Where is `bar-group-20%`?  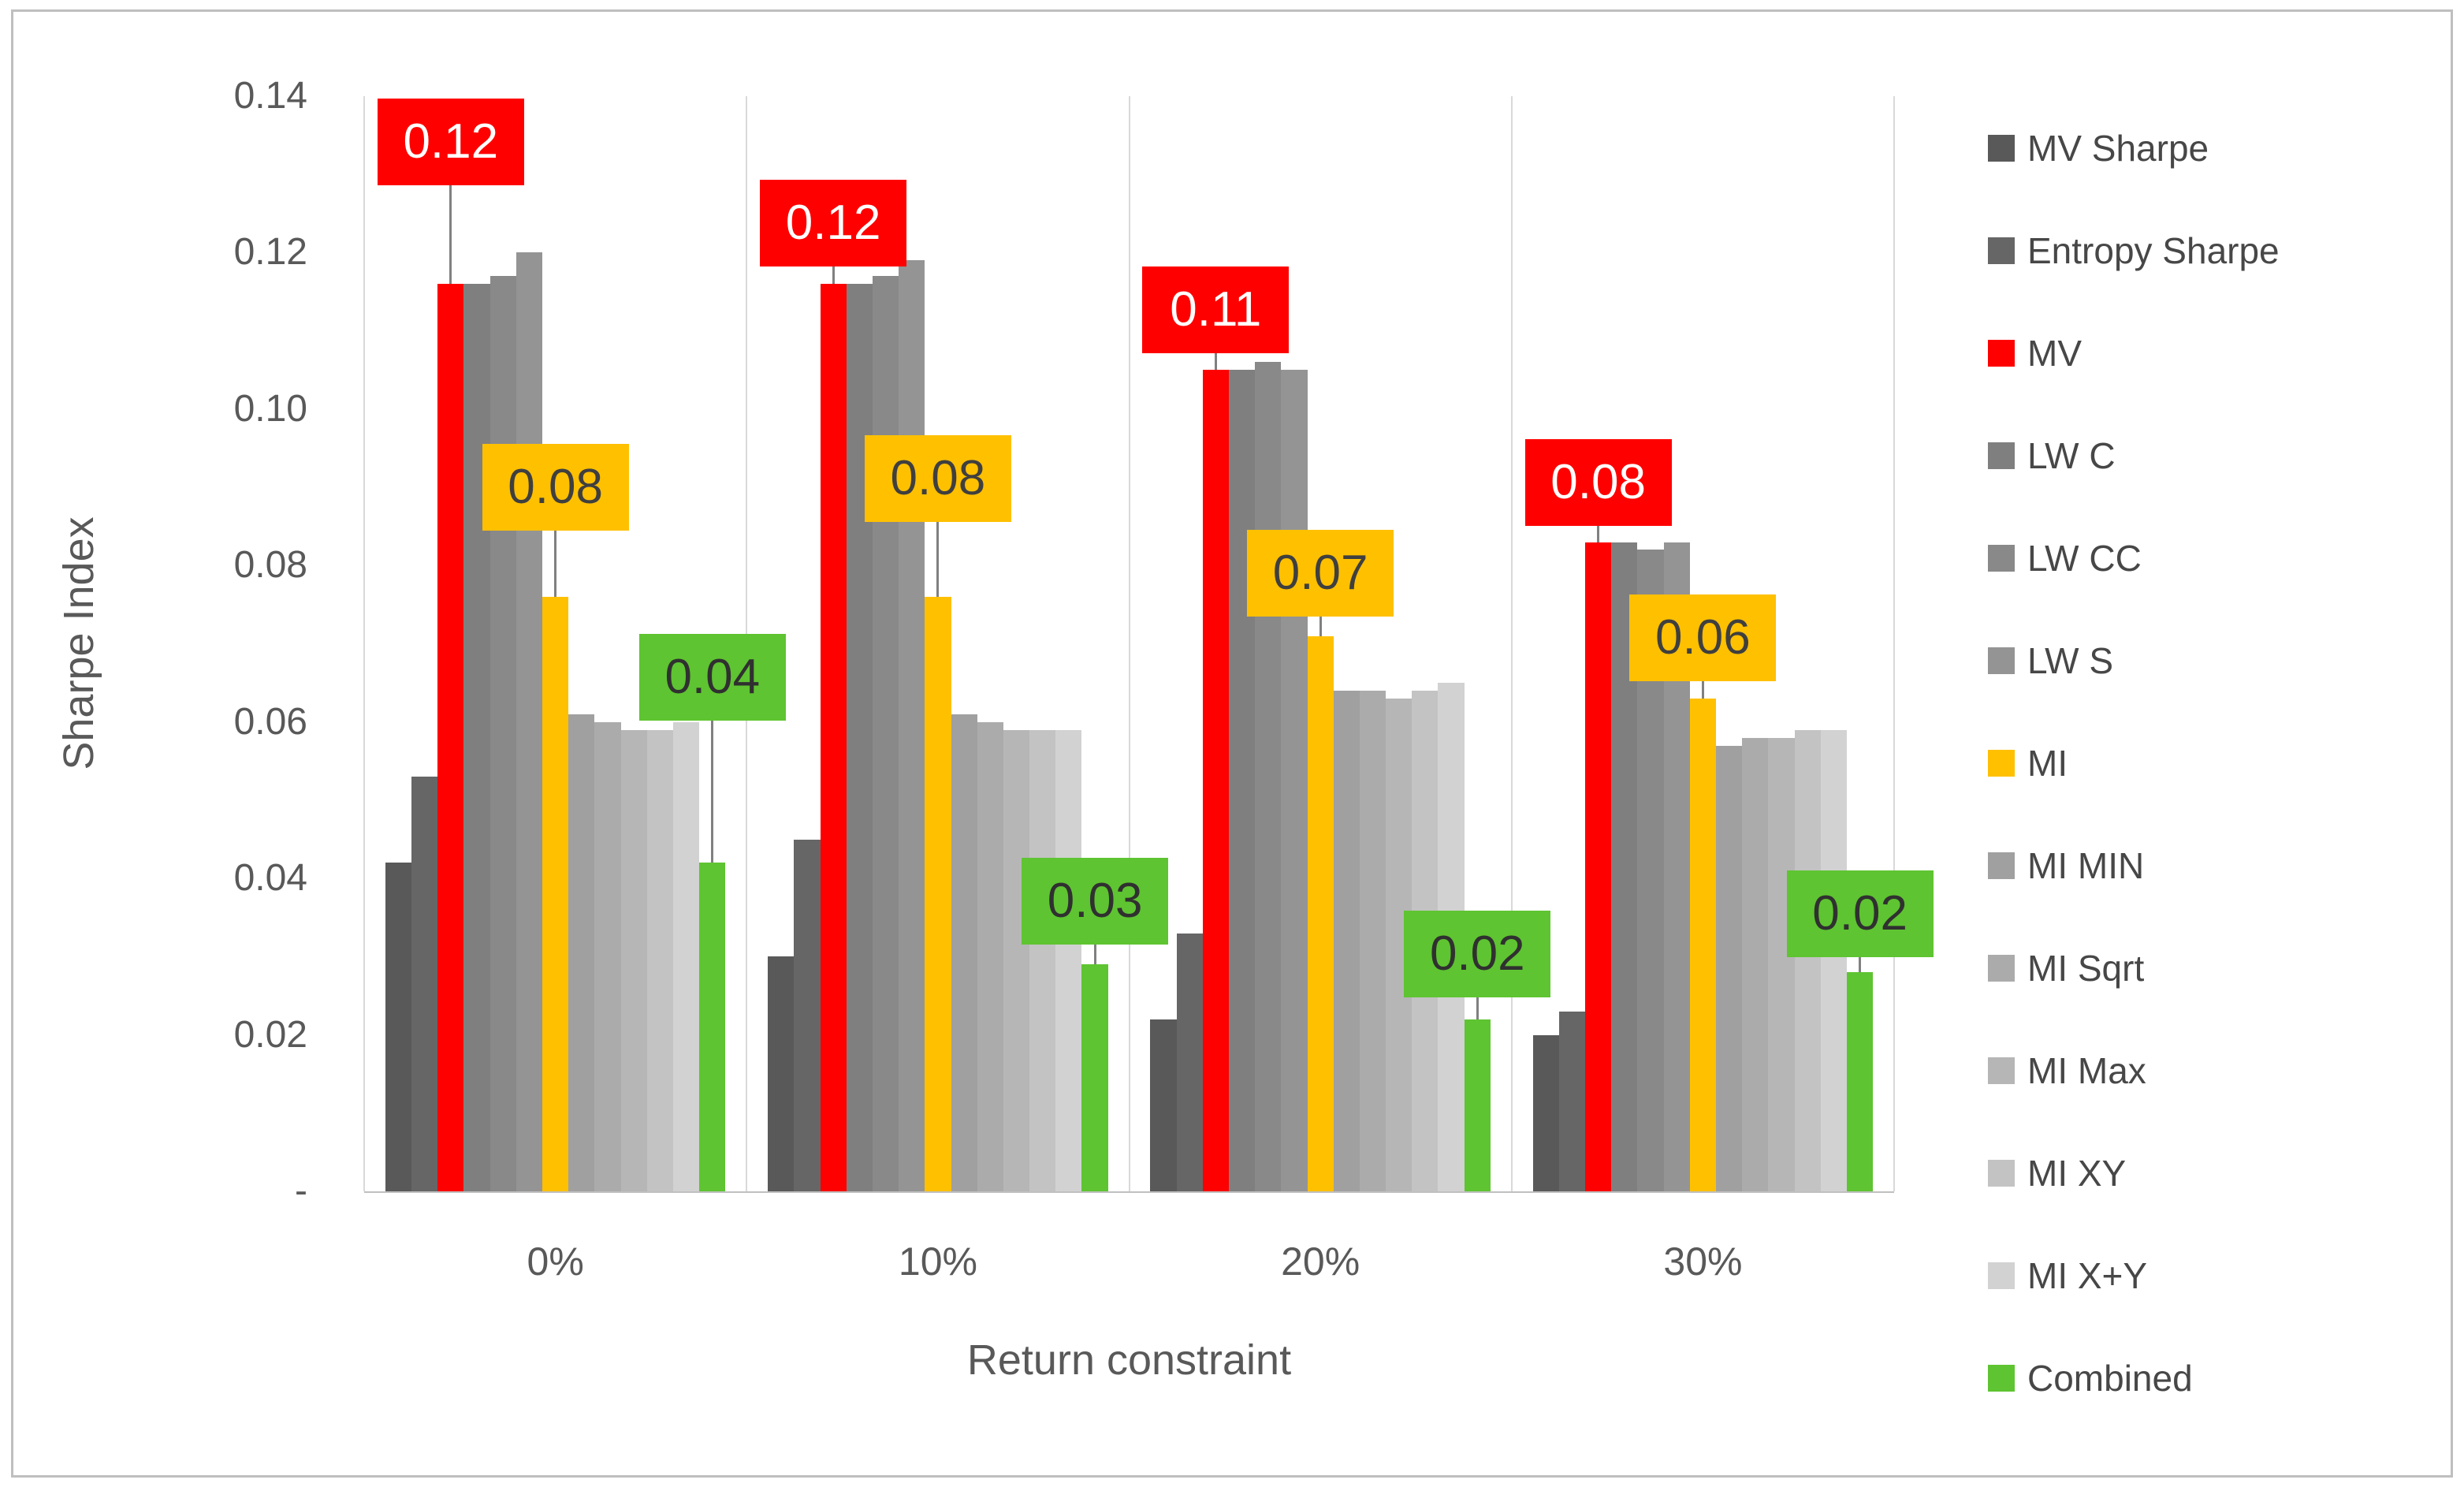
bar-group-20% is located at coordinates (1321, 643).